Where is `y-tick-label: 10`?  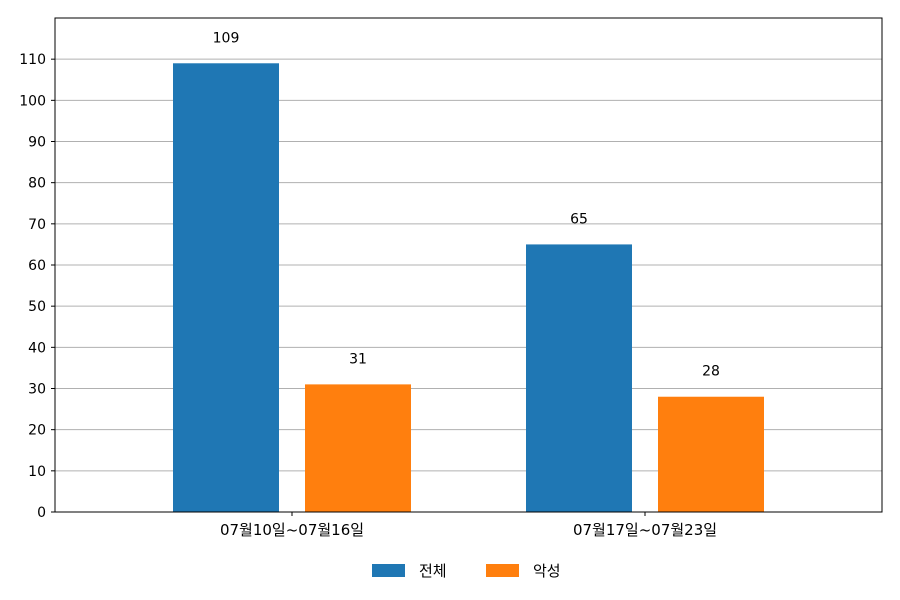
y-tick-label: 10 is located at coordinates (37, 472).